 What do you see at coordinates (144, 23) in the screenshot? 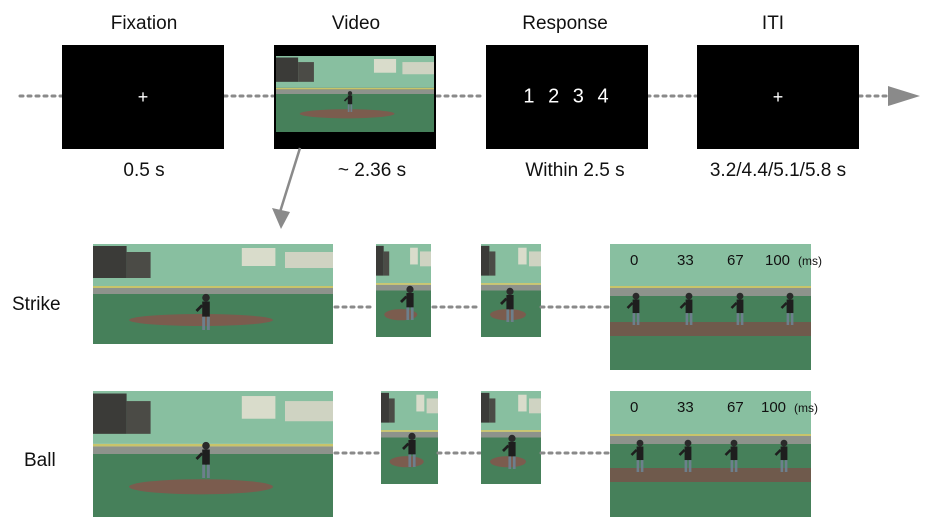
I see `stage-title-fixation: Fixation` at bounding box center [144, 23].